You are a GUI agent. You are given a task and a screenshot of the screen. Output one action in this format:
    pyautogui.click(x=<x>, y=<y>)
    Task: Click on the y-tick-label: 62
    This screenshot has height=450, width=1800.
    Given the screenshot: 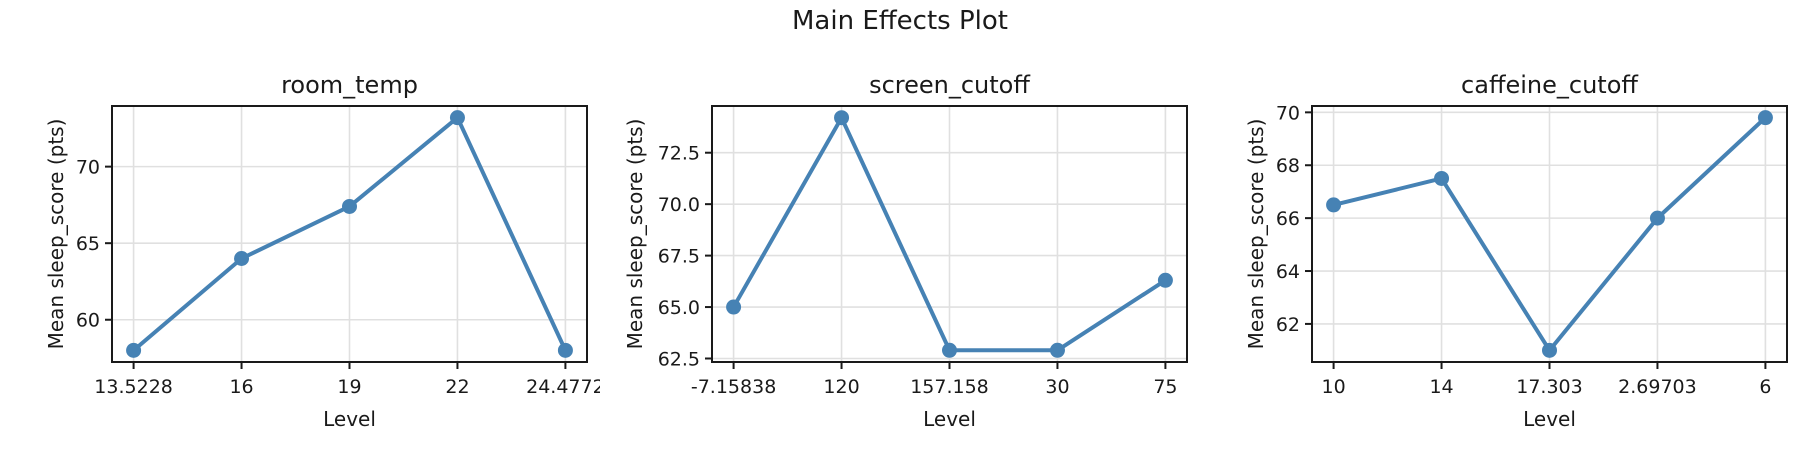 What is the action you would take?
    pyautogui.click(x=1288, y=325)
    